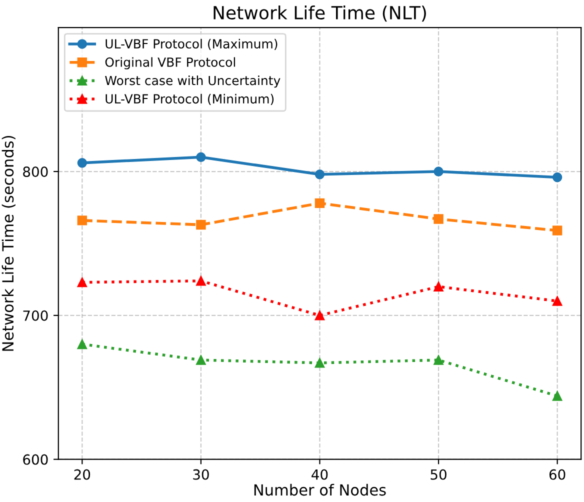 This screenshot has width=584, height=502. Describe the element at coordinates (9, 243) in the screenshot. I see `y-axis-title: Network Life Time (seconds)` at that location.